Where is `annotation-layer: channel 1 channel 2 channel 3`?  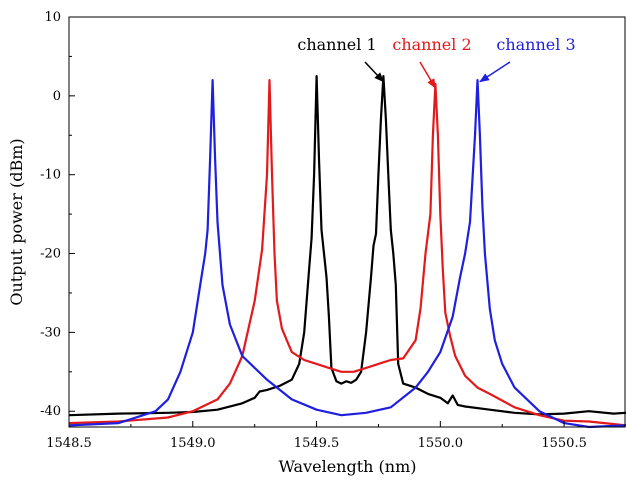 annotation-layer: channel 1 channel 2 channel 3 is located at coordinates (436, 62).